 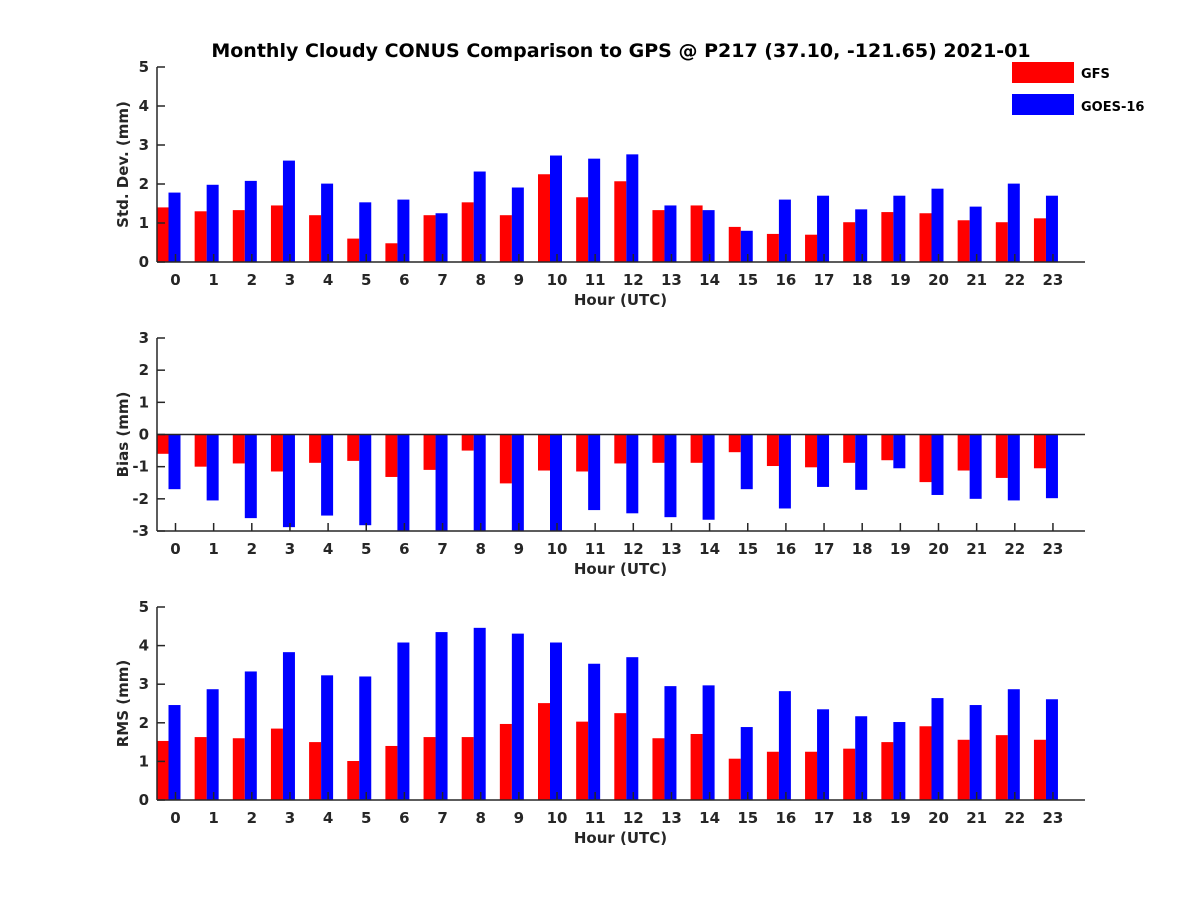 I want to click on rms-xtick-label-8: 8, so click(x=480, y=818).